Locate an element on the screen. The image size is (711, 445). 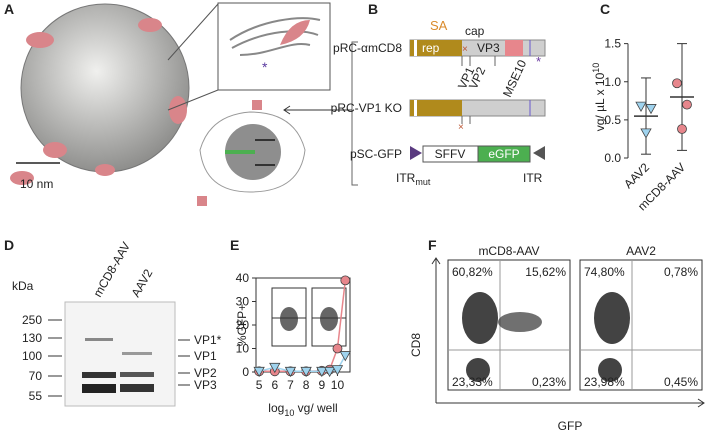
y-tick-label: 20 is located at coordinates (243, 325).